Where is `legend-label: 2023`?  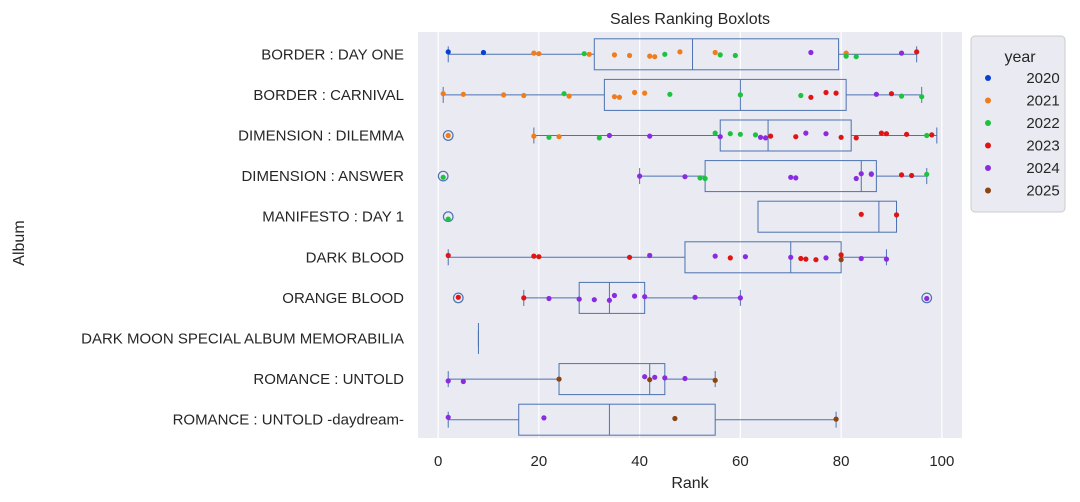
legend-label: 2023 is located at coordinates (1042, 146).